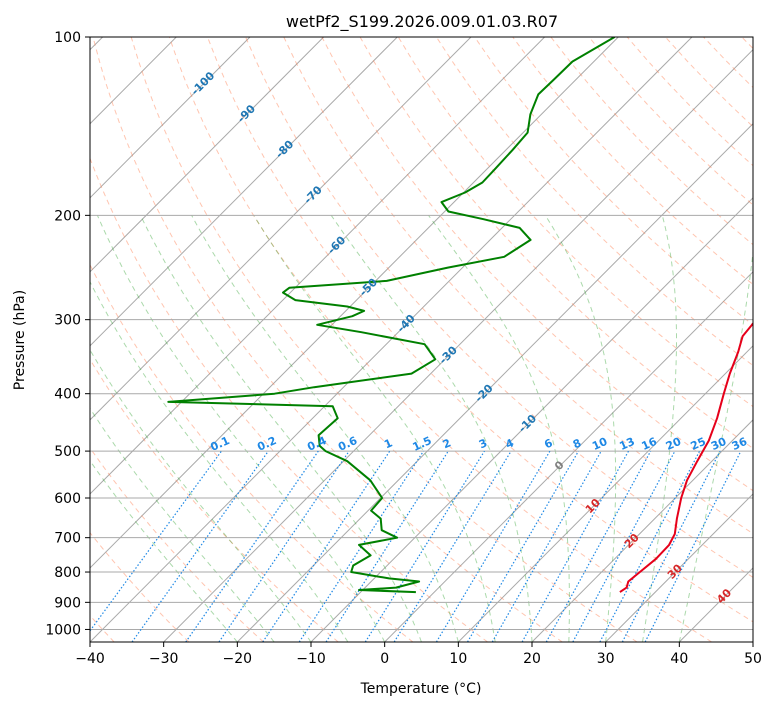  Describe the element at coordinates (422, 22) in the screenshot. I see `chart-title: wetPf2_S199.2026.009.01.03.R07` at that location.